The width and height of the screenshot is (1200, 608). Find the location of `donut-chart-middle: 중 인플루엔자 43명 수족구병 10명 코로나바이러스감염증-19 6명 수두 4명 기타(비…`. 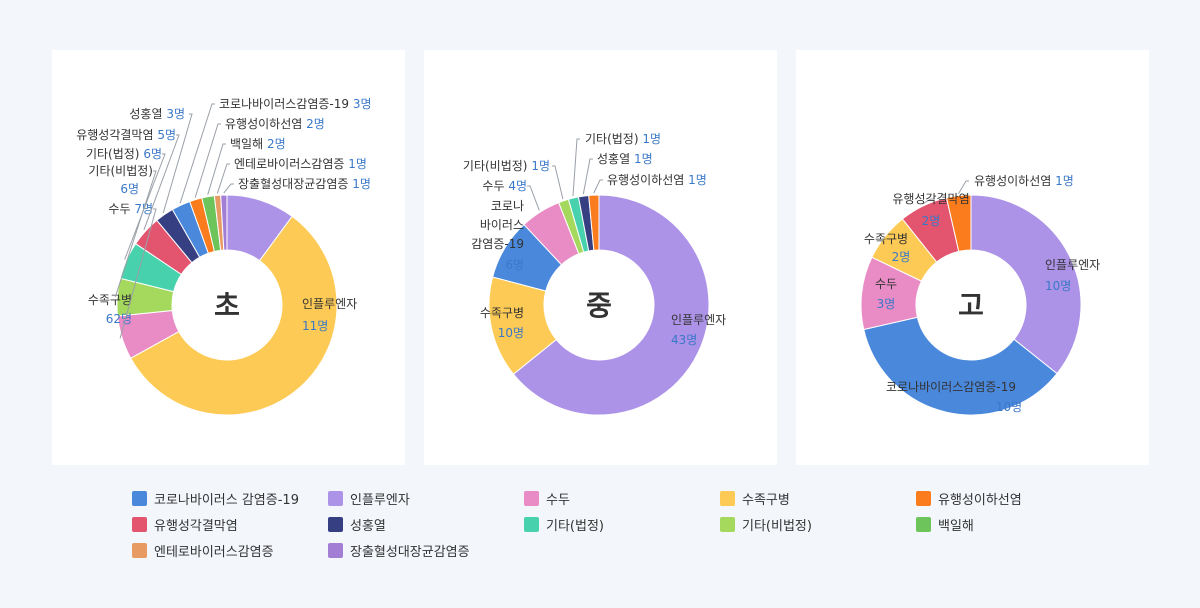

donut-chart-middle: 중 인플루엔자 43명 수족구병 10명 코로나바이러스감염증-19 6명 수두 4명 기타(비… is located at coordinates (594, 274).